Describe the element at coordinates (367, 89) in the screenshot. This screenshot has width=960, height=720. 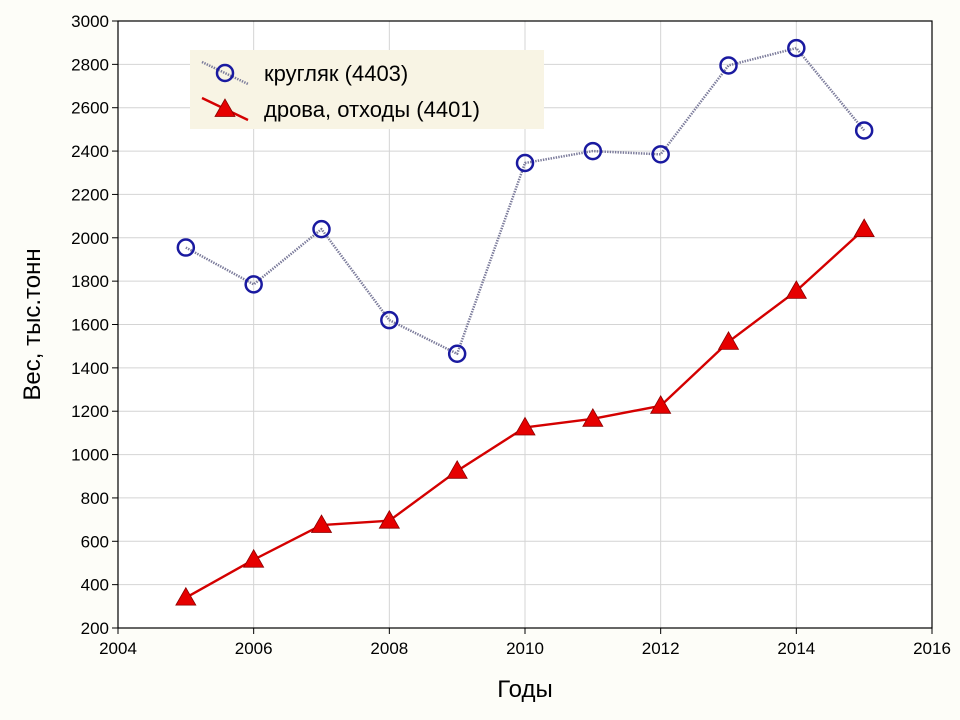
I see `legend-box` at that location.